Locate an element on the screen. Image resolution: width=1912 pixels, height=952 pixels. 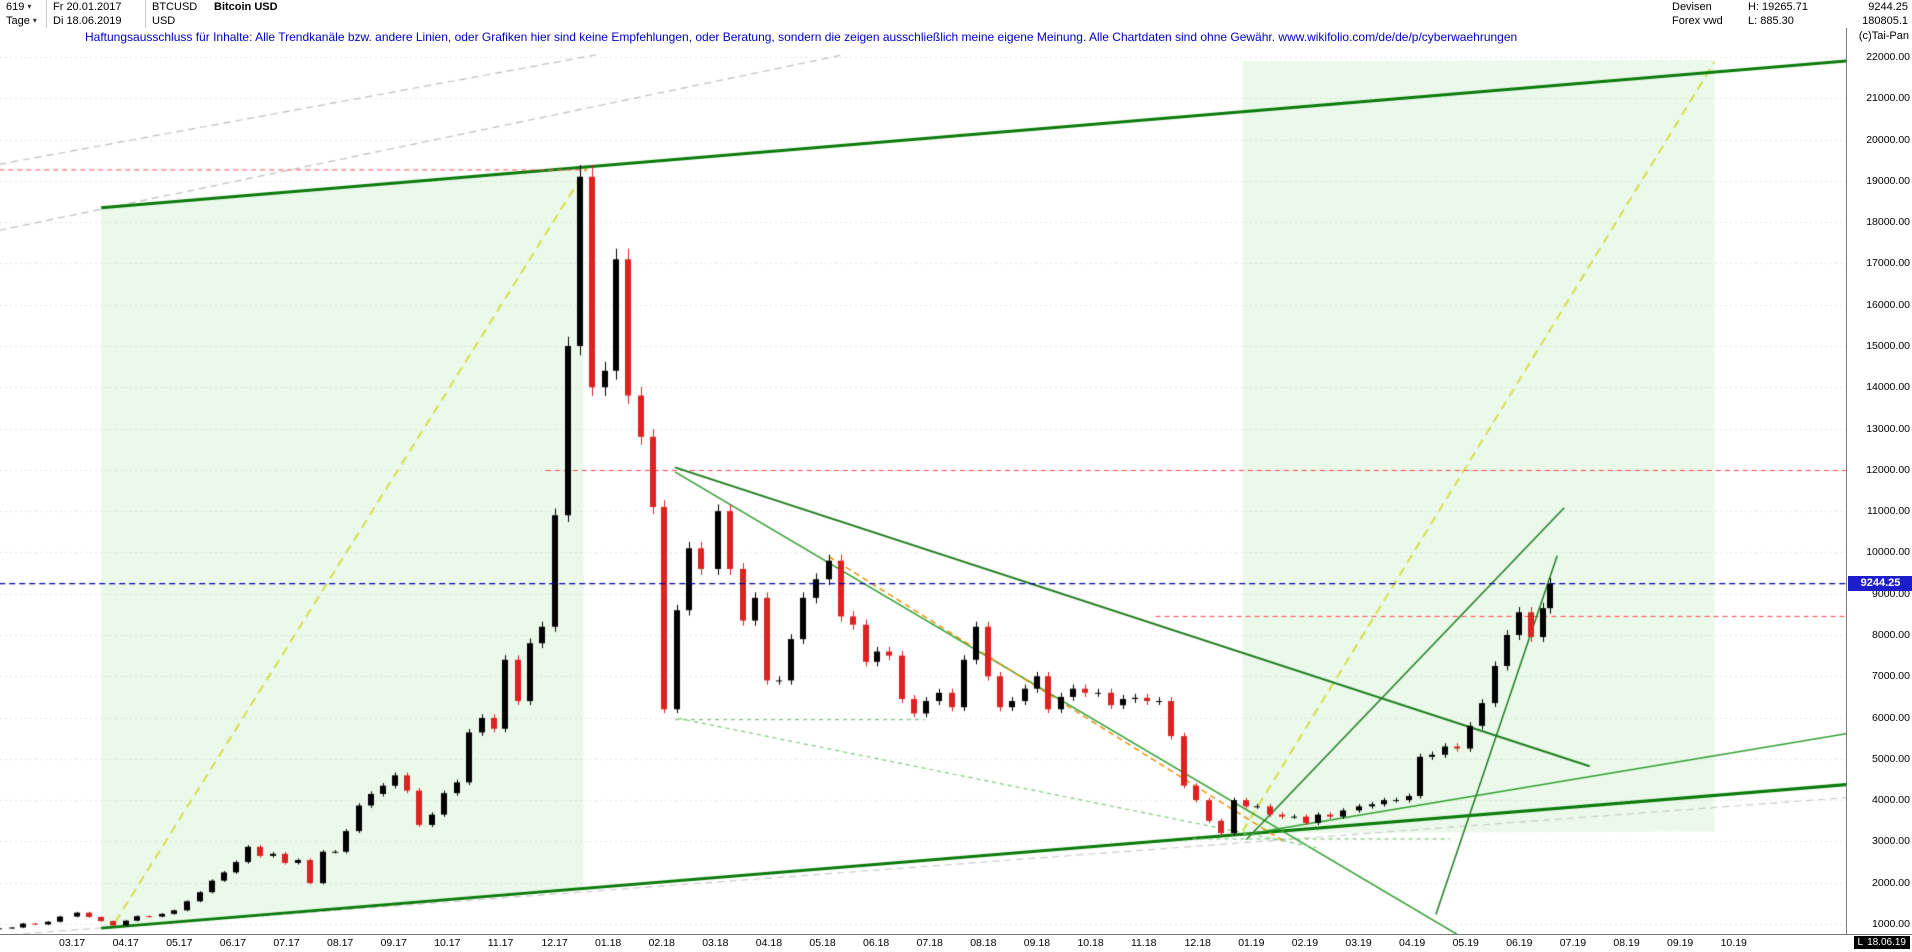
period-low-label: L: 885.30 is located at coordinates (1771, 21).